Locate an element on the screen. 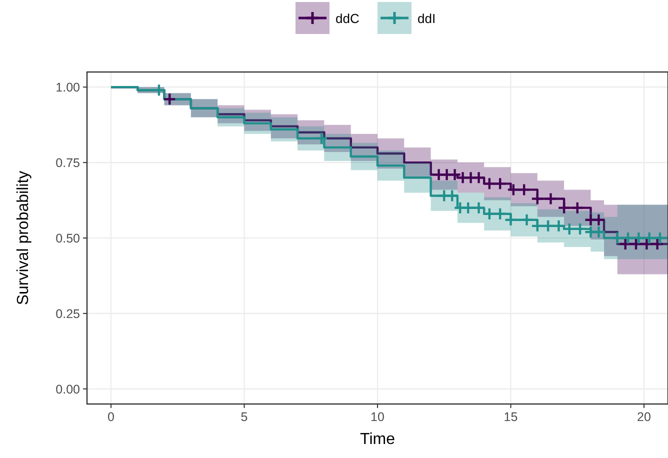 This screenshot has width=668, height=458. y-tick-label: 0.50 is located at coordinates (68, 239).